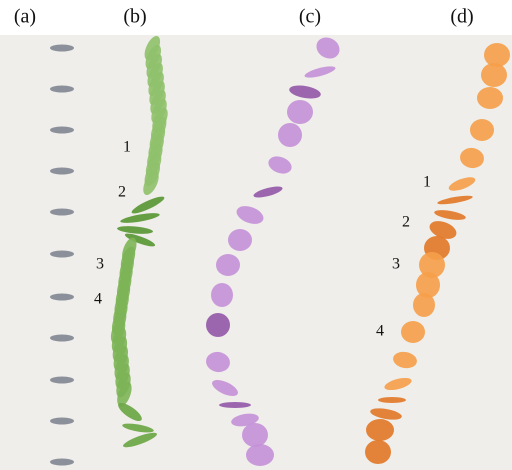 The width and height of the screenshot is (512, 470). Describe the element at coordinates (134, 17) in the screenshot. I see `panel-label: (b)` at that location.